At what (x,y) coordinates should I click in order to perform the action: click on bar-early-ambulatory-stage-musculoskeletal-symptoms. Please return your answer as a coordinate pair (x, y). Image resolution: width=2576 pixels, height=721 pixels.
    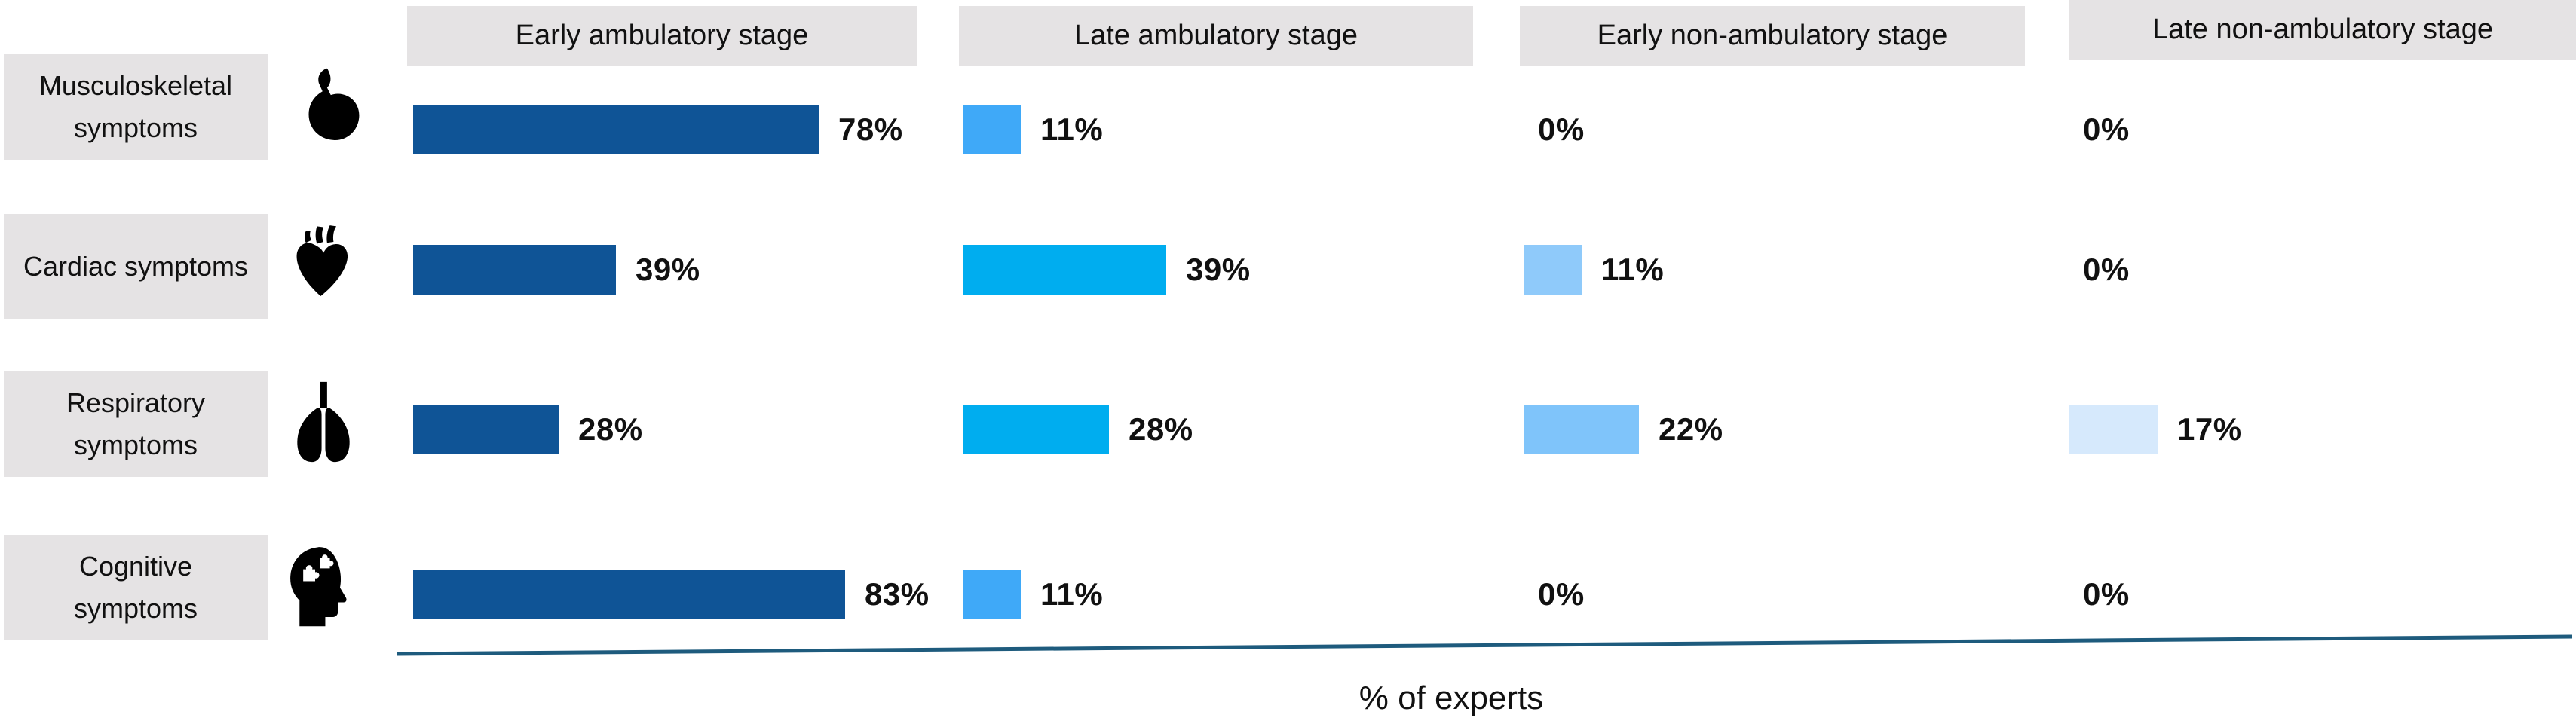
    Looking at the image, I should click on (616, 129).